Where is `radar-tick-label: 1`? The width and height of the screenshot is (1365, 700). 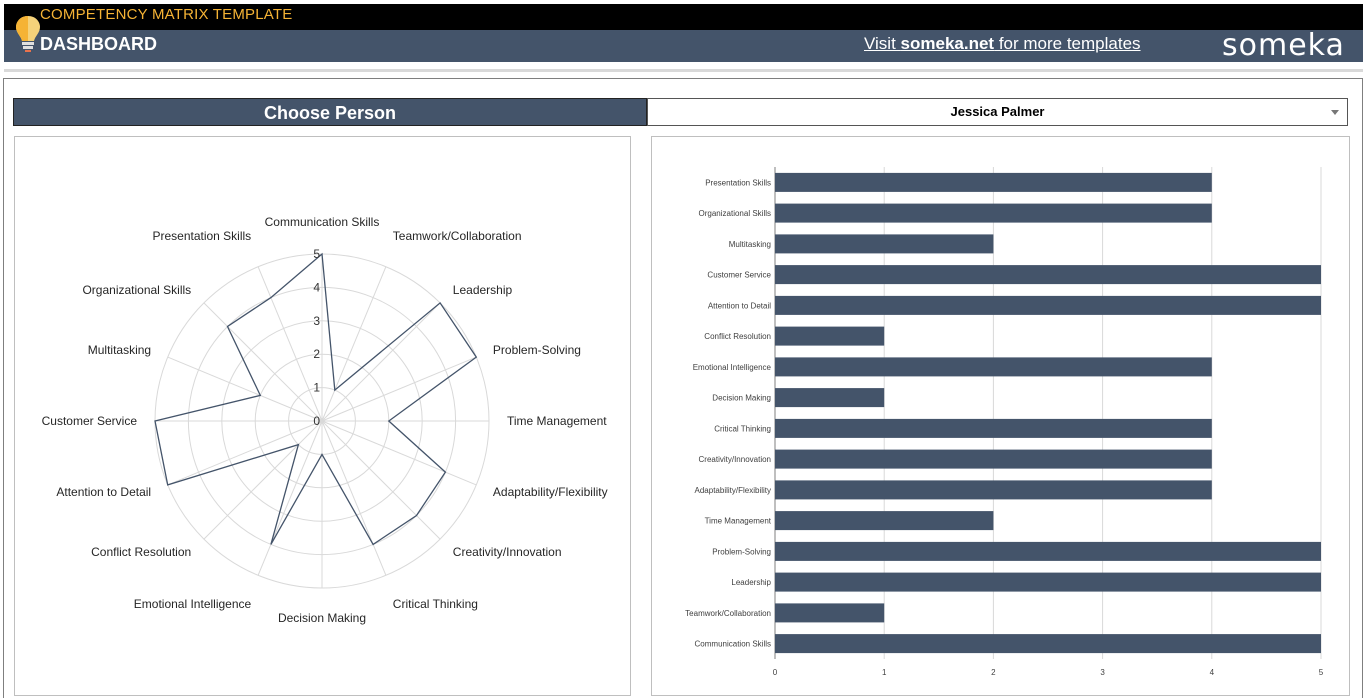
radar-tick-label: 1 is located at coordinates (316, 388).